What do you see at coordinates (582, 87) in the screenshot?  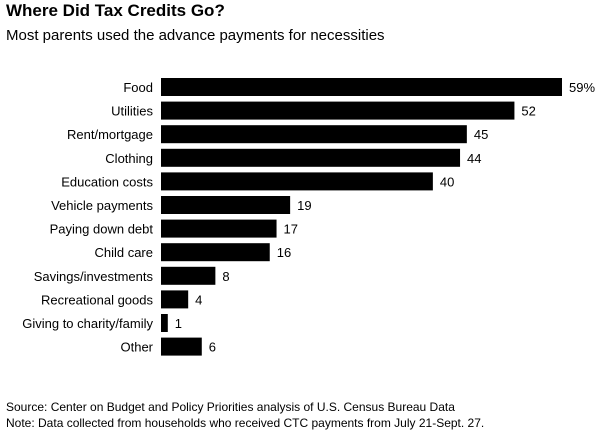 I see `value-label: 59%` at bounding box center [582, 87].